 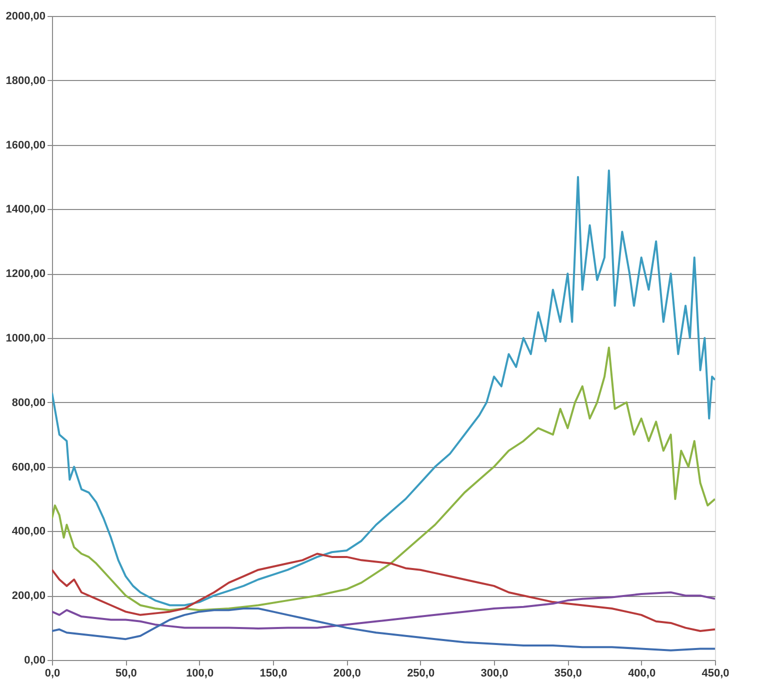 What do you see at coordinates (26, 274) in the screenshot?
I see `y-tick-label: 1200,00` at bounding box center [26, 274].